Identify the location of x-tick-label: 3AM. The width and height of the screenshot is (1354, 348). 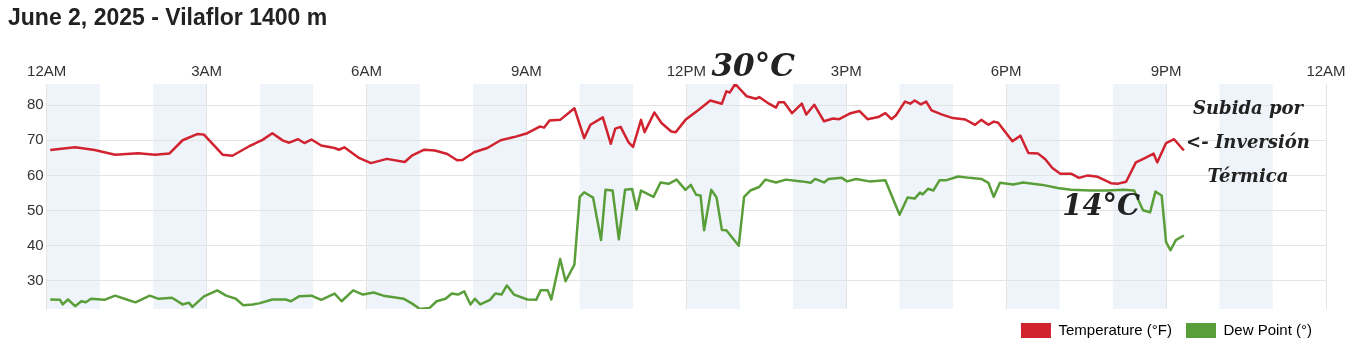
(207, 71).